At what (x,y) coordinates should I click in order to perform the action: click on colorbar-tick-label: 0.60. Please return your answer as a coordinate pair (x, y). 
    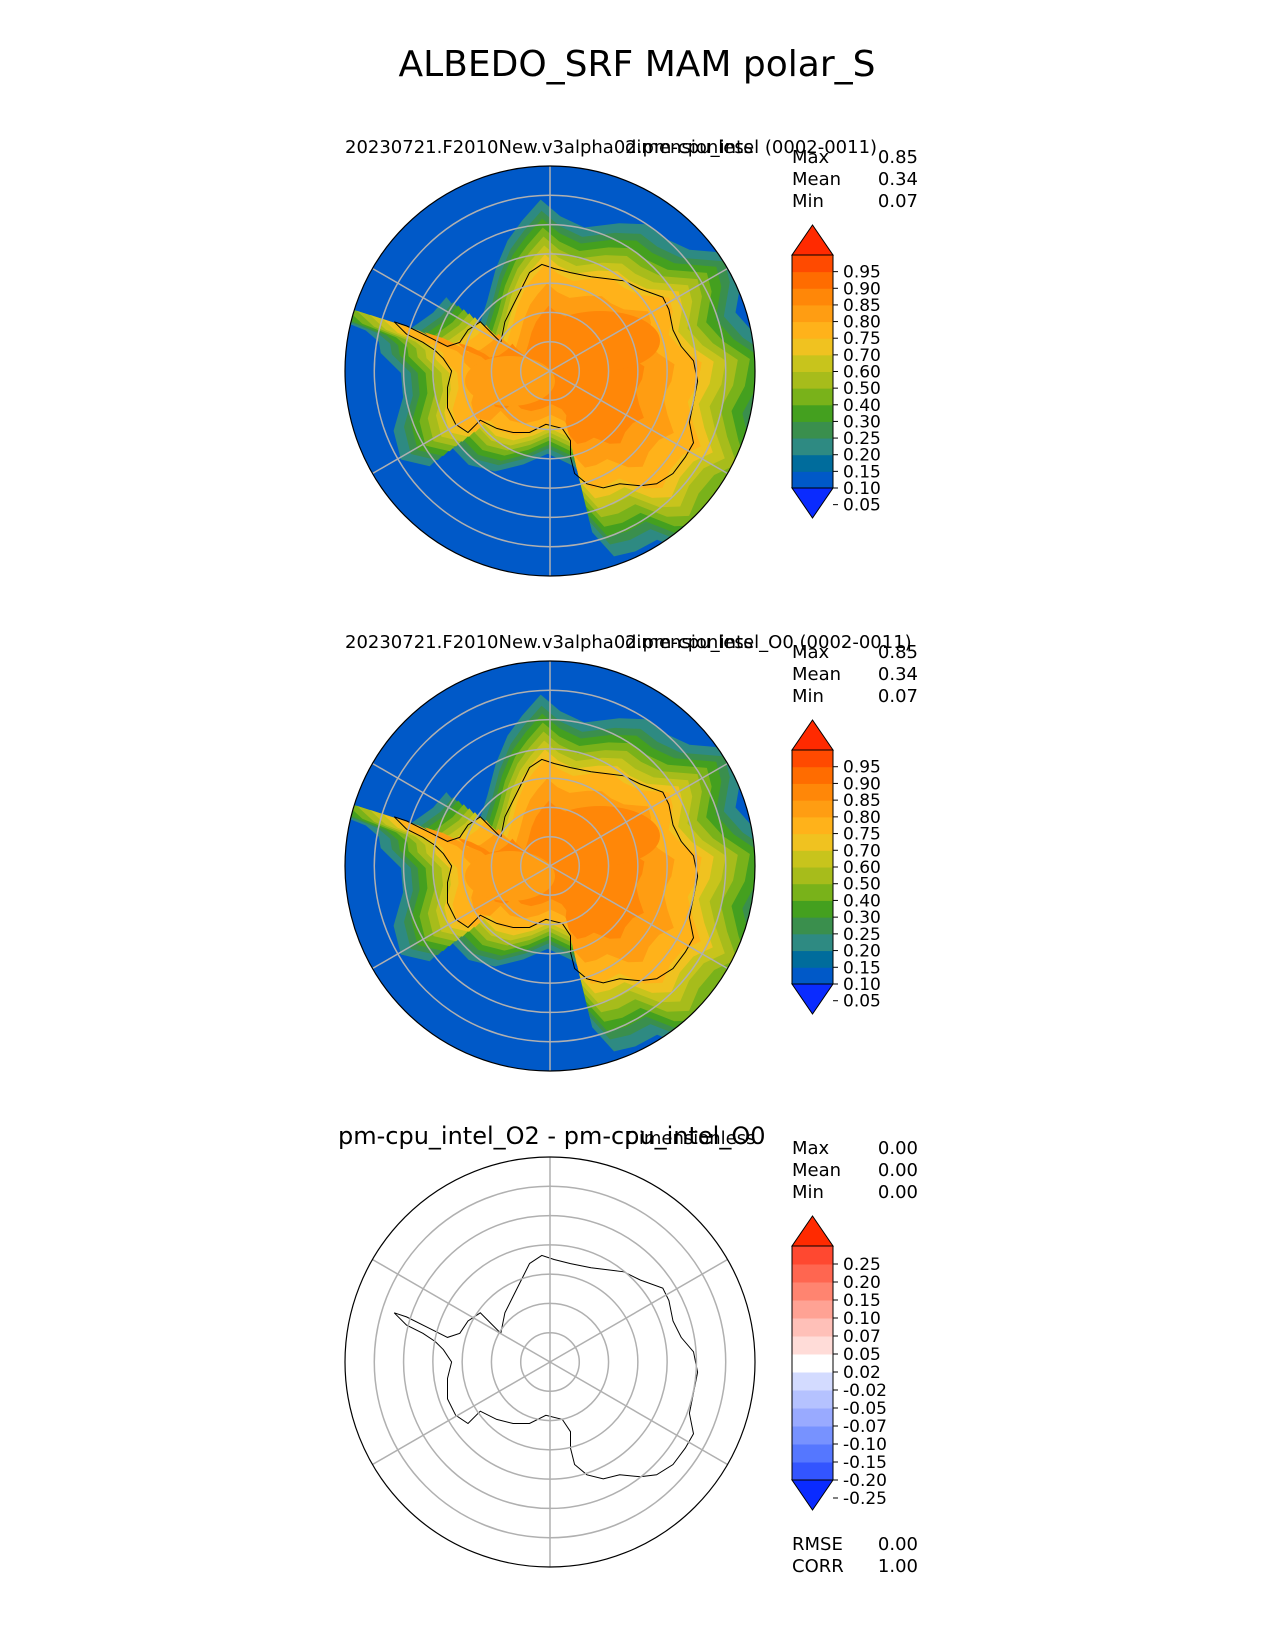
    Looking at the image, I should click on (862, 868).